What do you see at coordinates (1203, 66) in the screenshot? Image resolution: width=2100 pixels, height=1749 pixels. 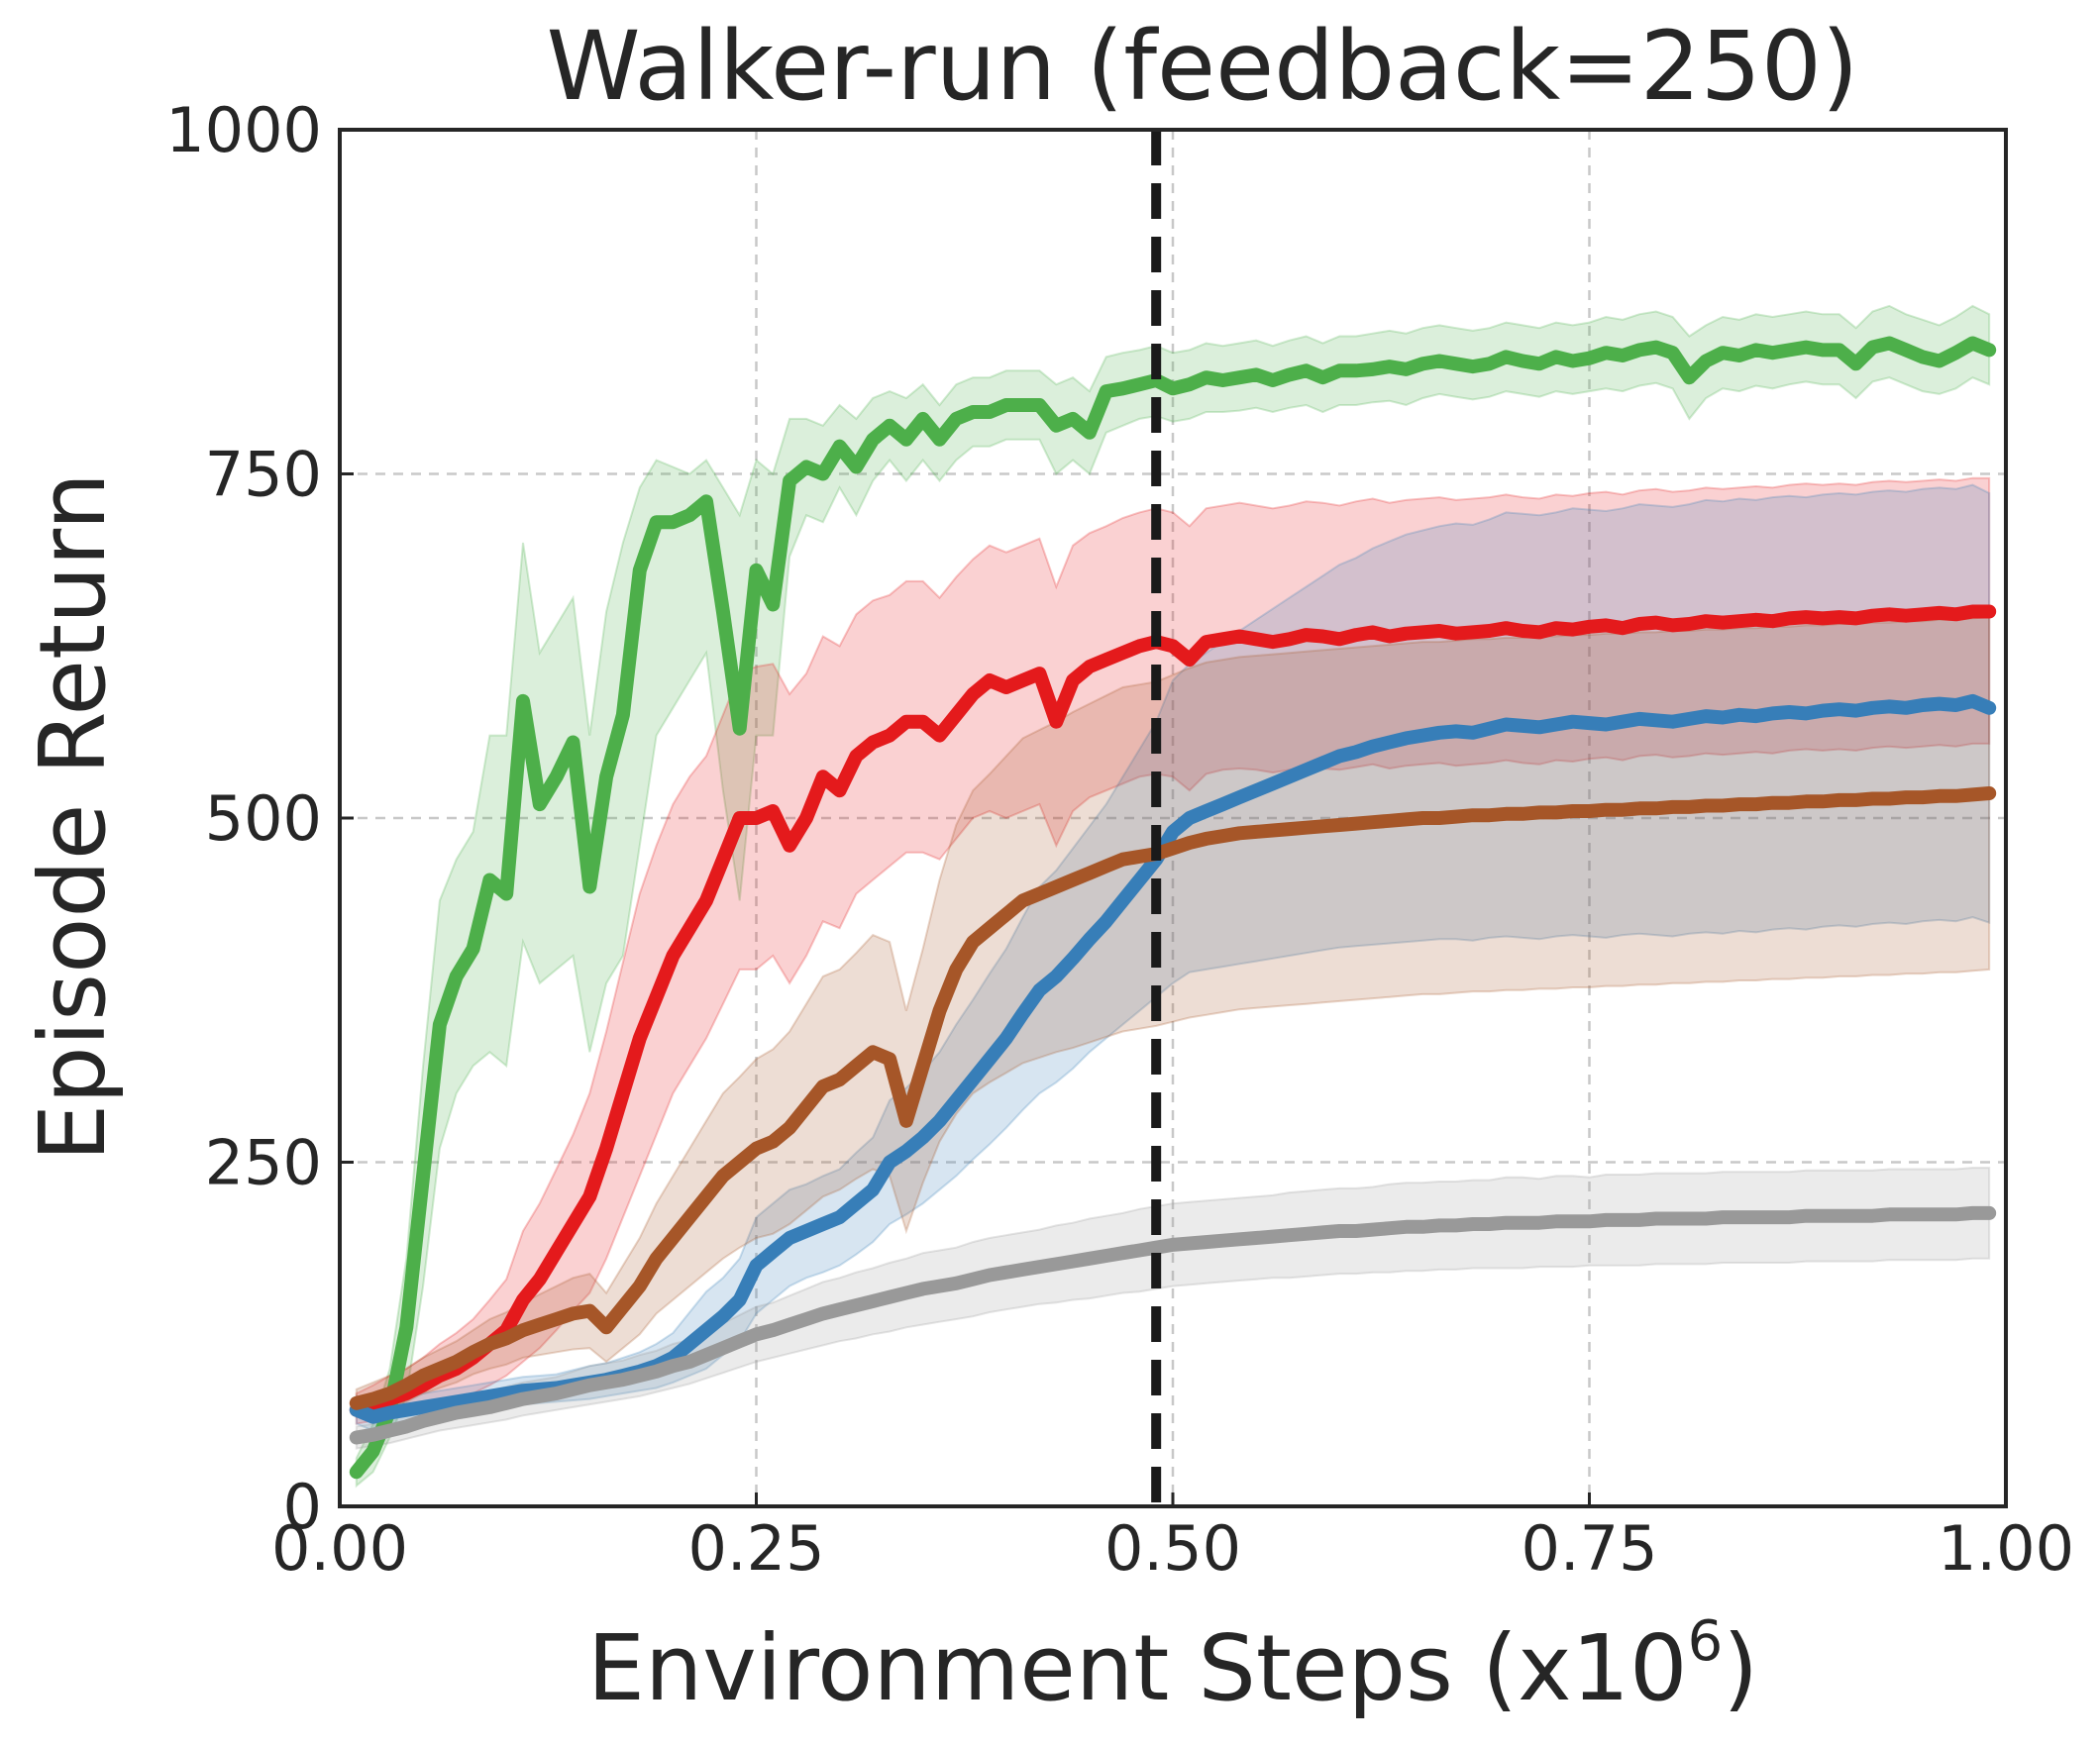 I see `chart-title: Walker-run (feedback=250)` at bounding box center [1203, 66].